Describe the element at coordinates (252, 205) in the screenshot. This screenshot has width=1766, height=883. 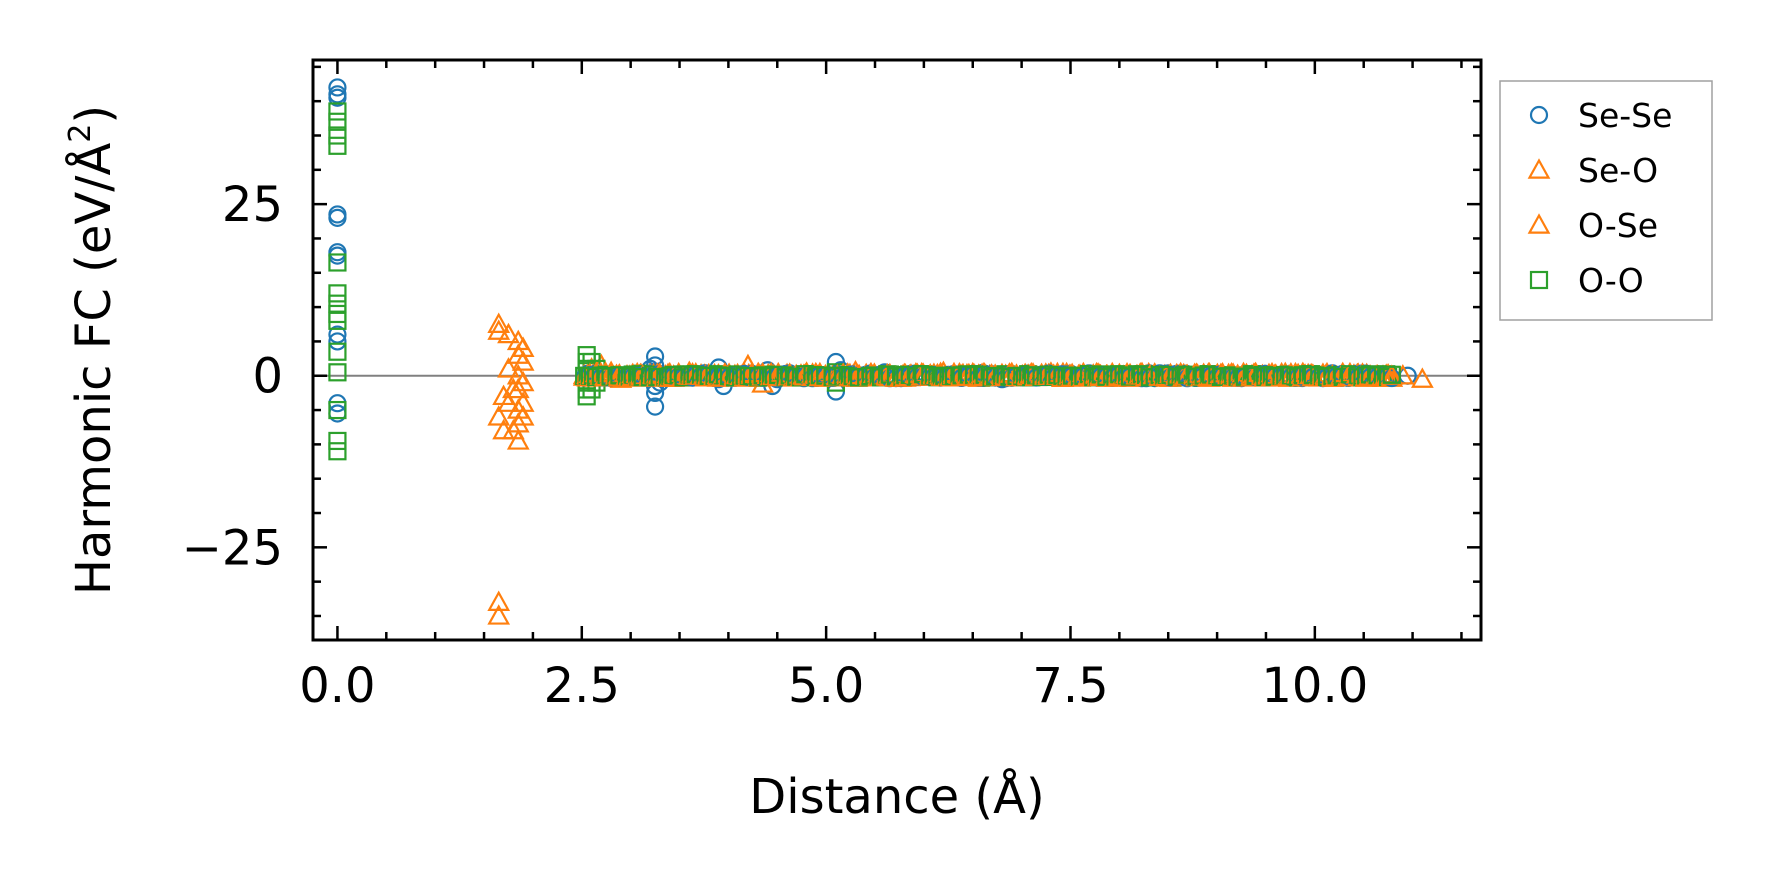
I see `y-tick-label: 25` at that location.